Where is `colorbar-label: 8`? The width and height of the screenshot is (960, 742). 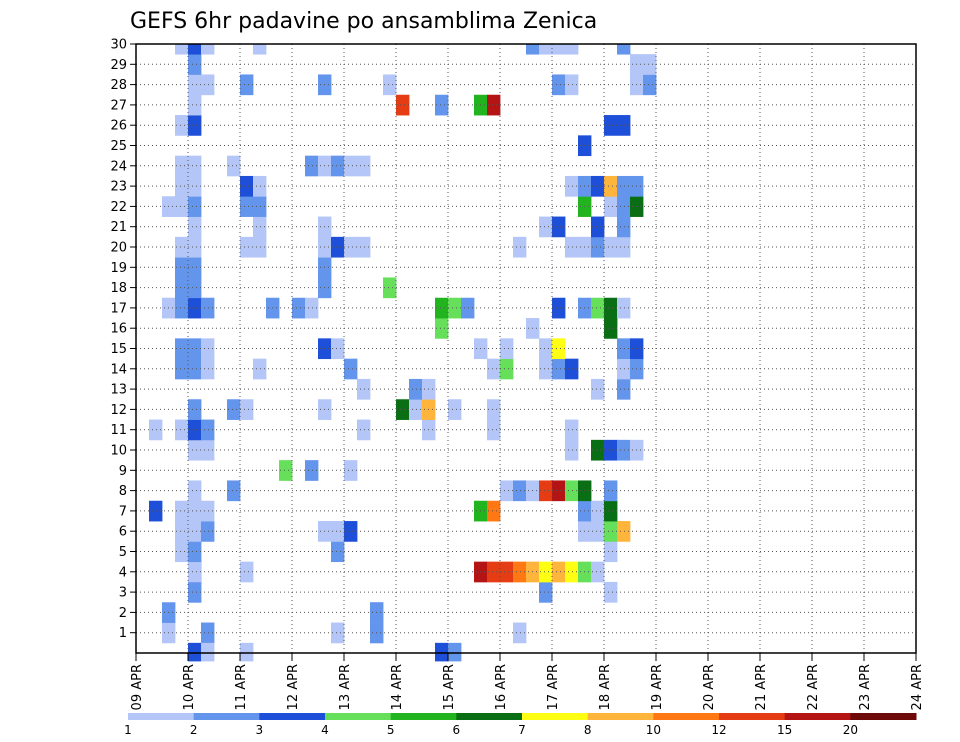
colorbar-label: 8 is located at coordinates (588, 730).